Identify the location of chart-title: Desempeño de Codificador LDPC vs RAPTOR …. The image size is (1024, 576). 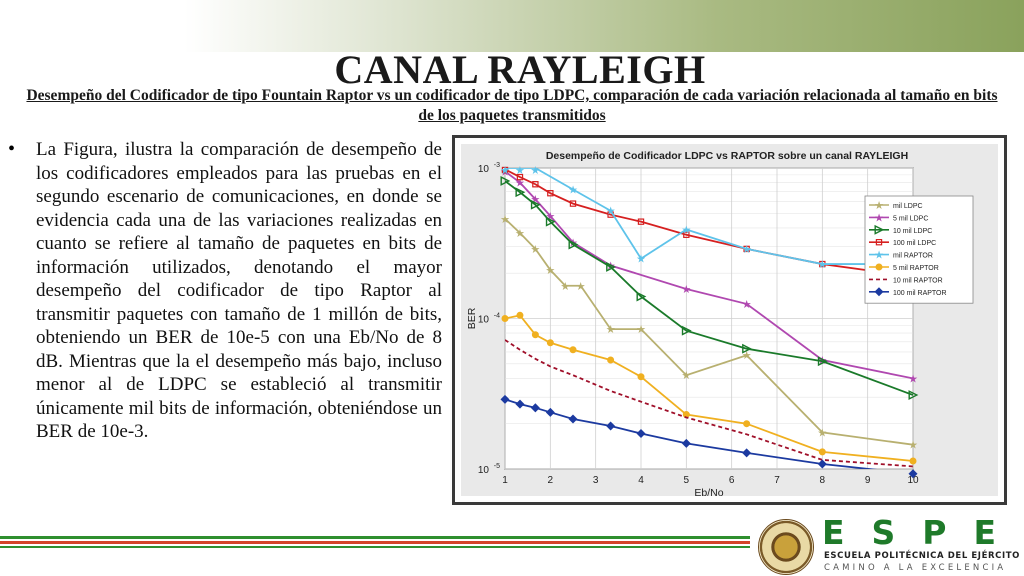
(727, 156).